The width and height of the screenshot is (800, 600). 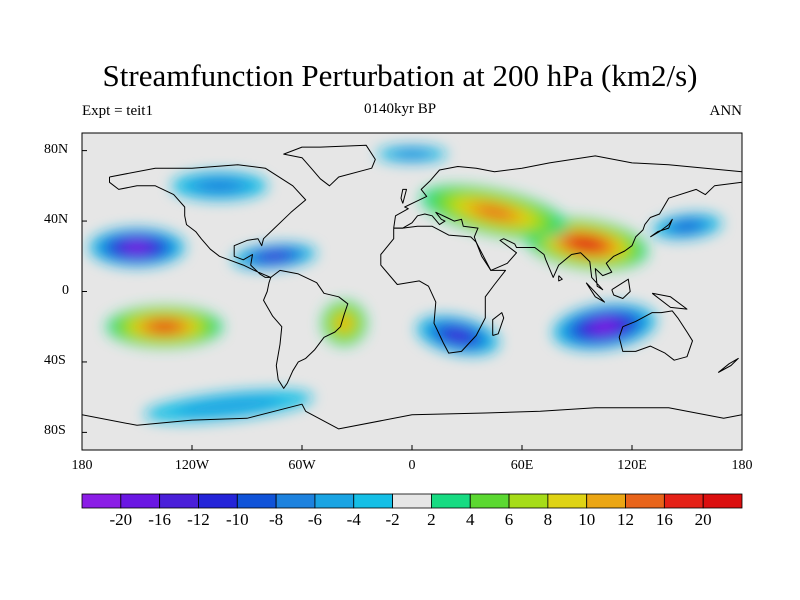 What do you see at coordinates (55, 431) in the screenshot?
I see `y-tick-label: 80S` at bounding box center [55, 431].